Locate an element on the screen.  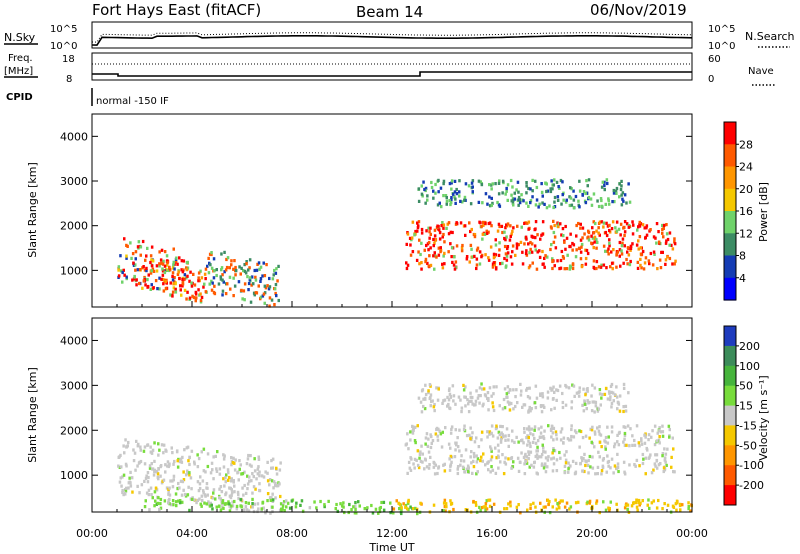
y-tick-label: 4000 is located at coordinates (74, 340).